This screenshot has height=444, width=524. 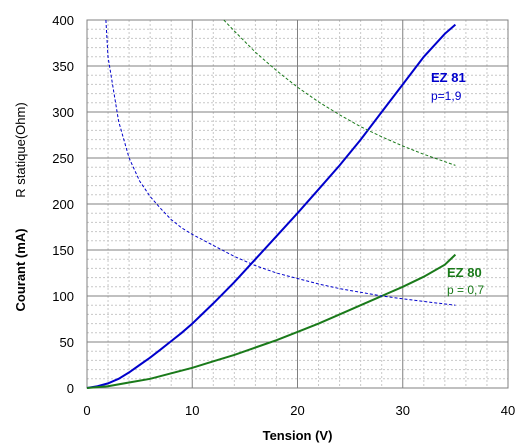 I want to click on y-tick-label: 300, so click(x=63, y=112).